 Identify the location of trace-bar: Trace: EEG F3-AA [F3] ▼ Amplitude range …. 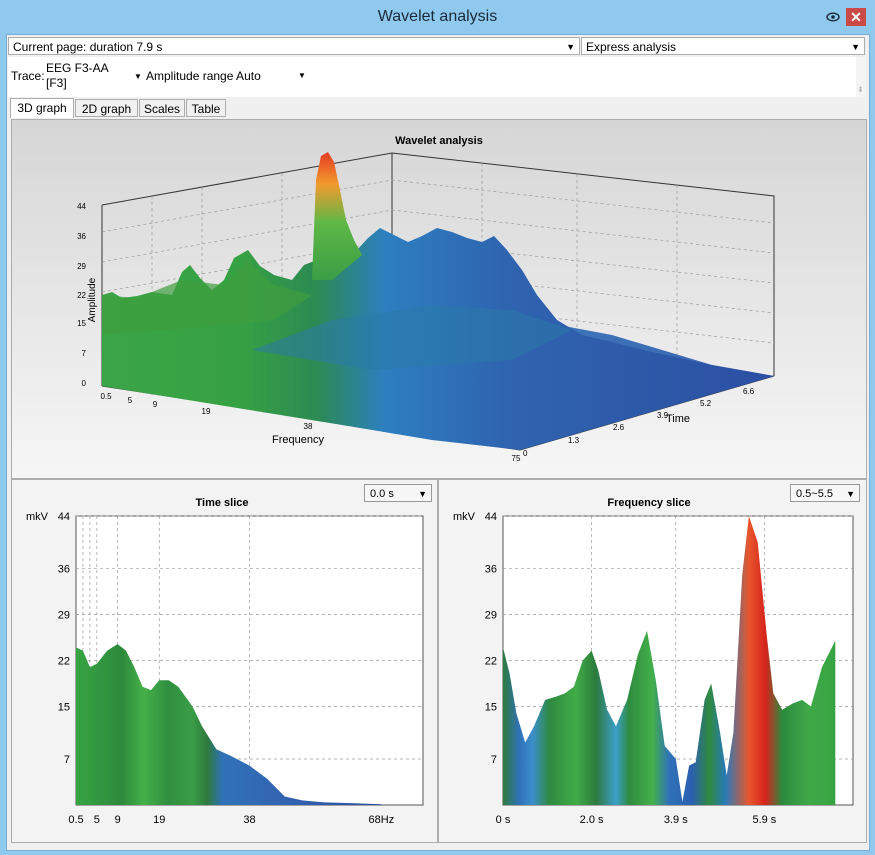
(432, 77).